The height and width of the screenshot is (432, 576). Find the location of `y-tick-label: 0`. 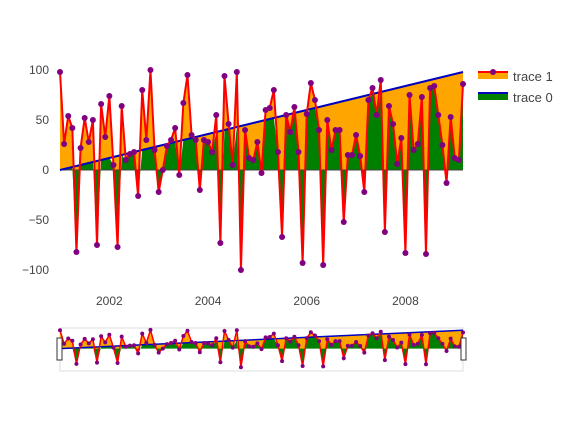

y-tick-label: 0 is located at coordinates (45, 170).